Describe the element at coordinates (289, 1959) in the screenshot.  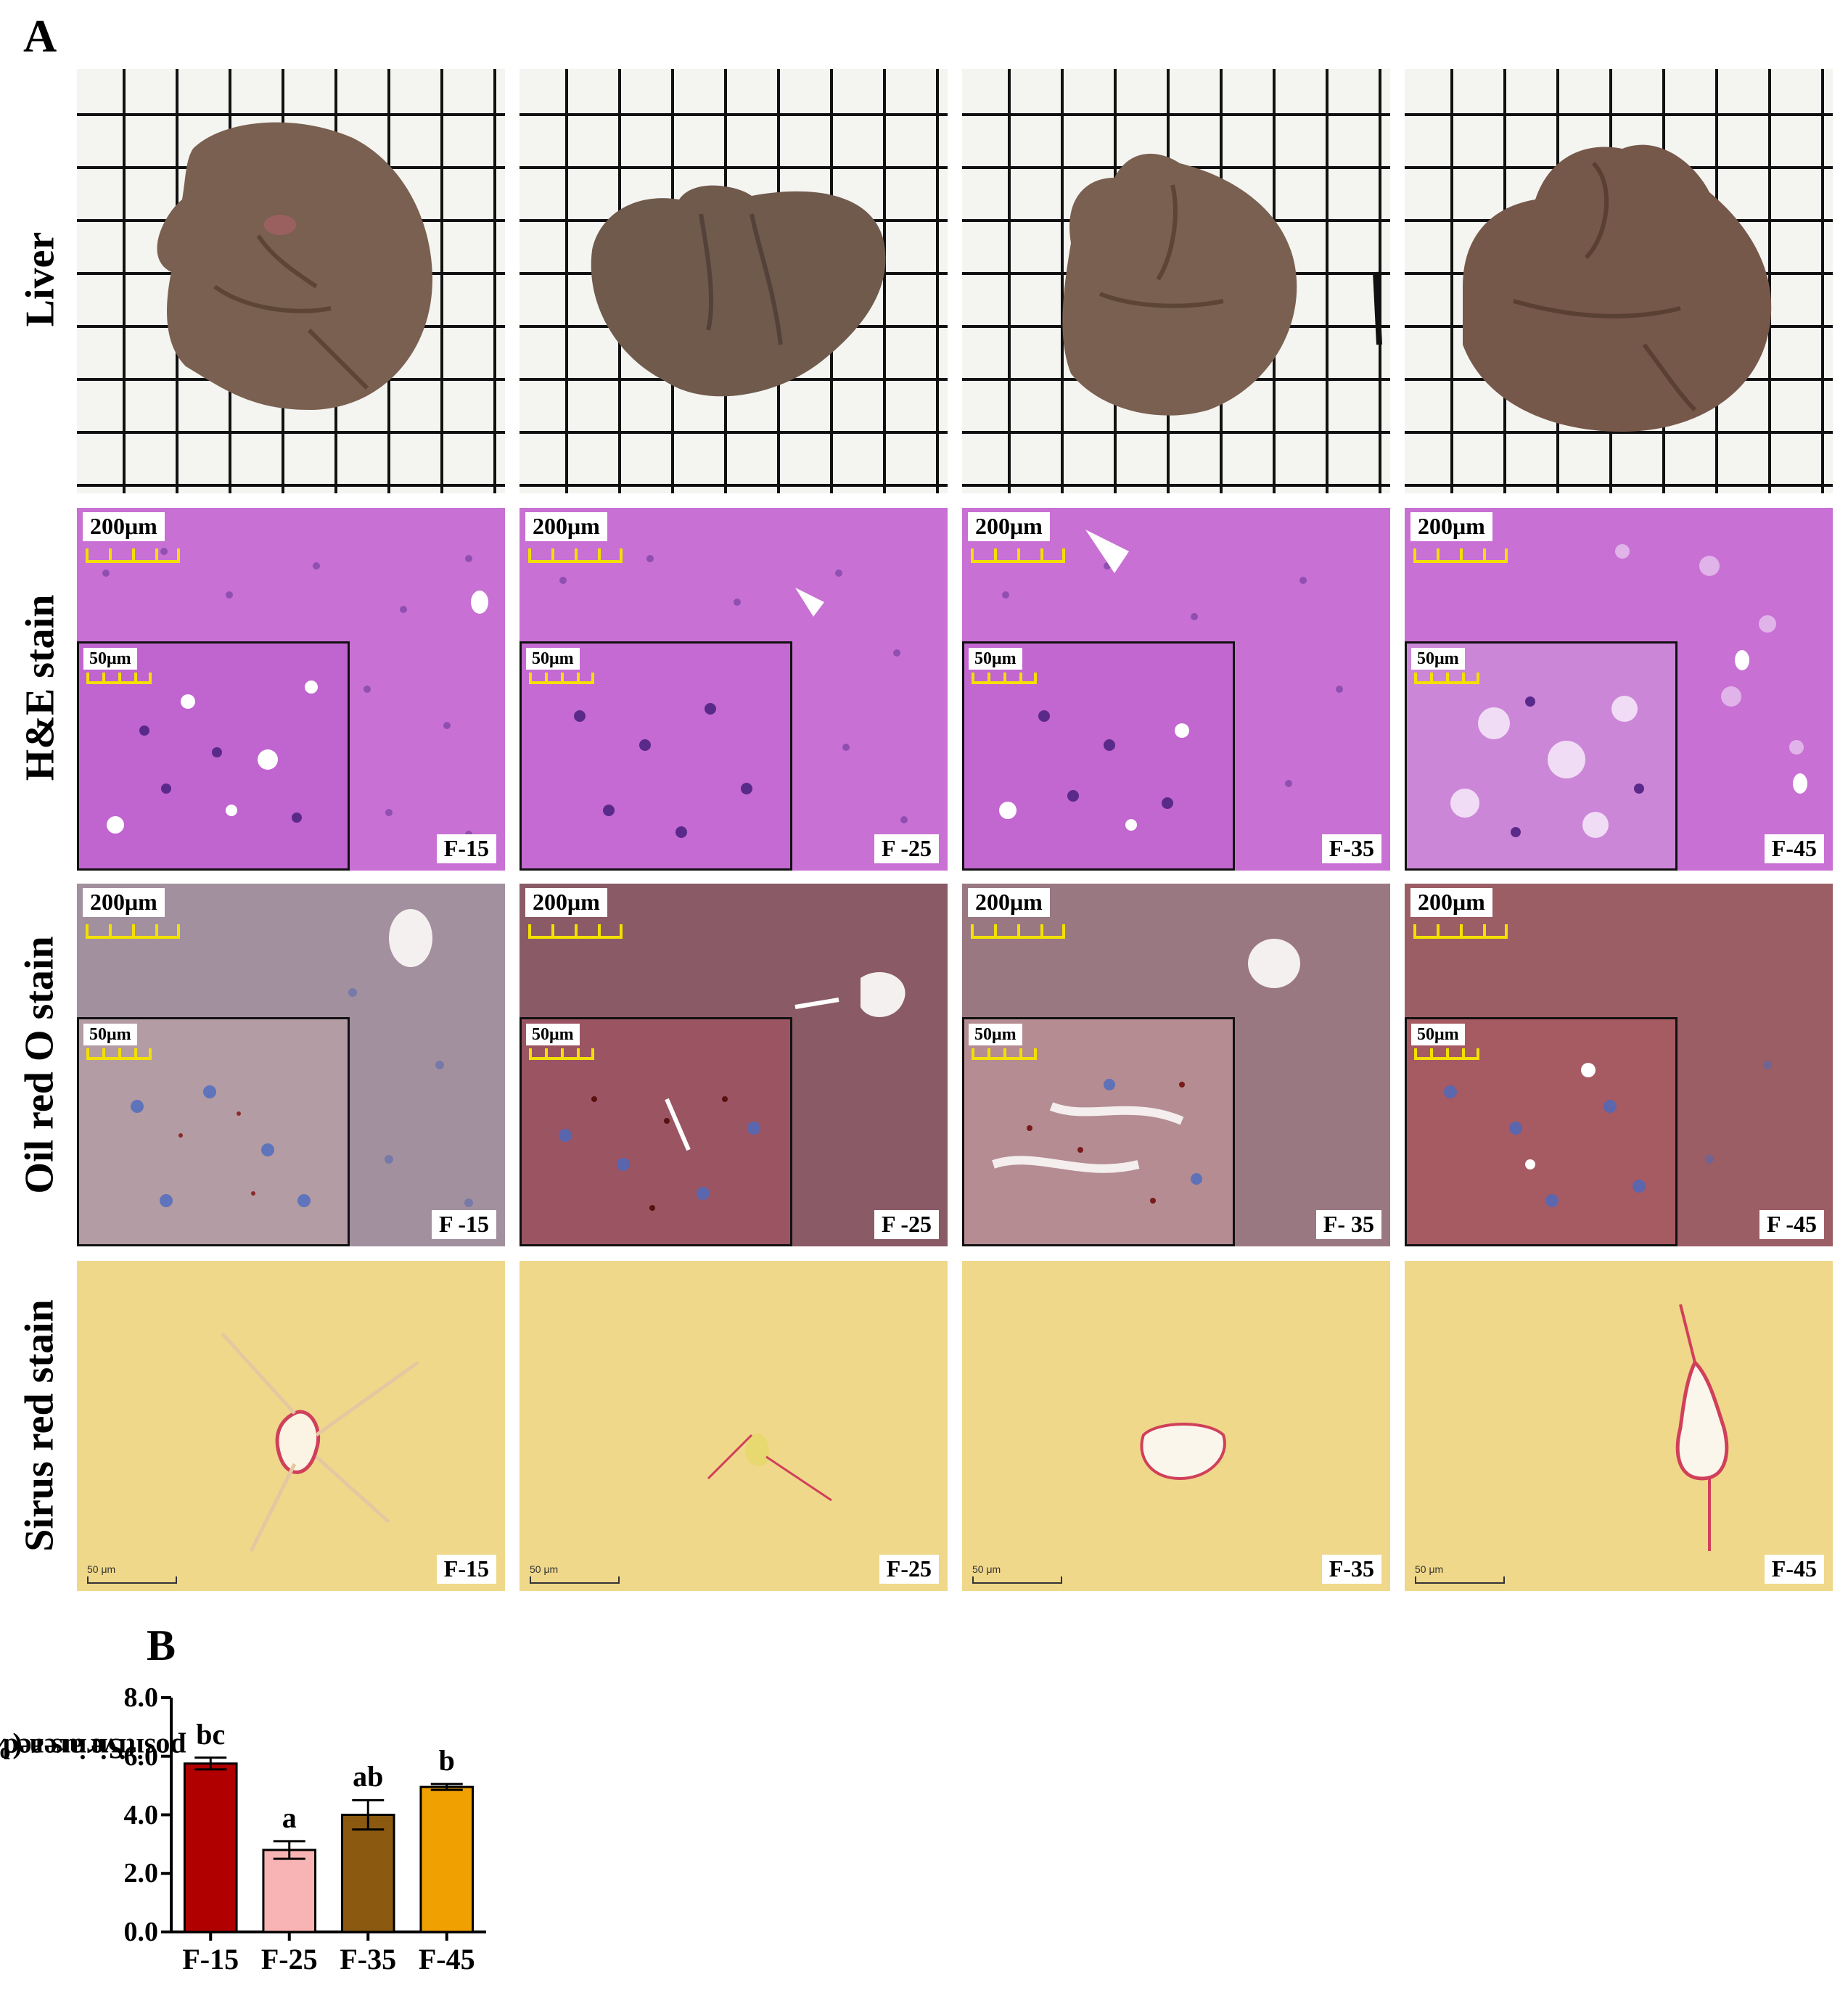
I see `x-tick-label: F-25` at that location.